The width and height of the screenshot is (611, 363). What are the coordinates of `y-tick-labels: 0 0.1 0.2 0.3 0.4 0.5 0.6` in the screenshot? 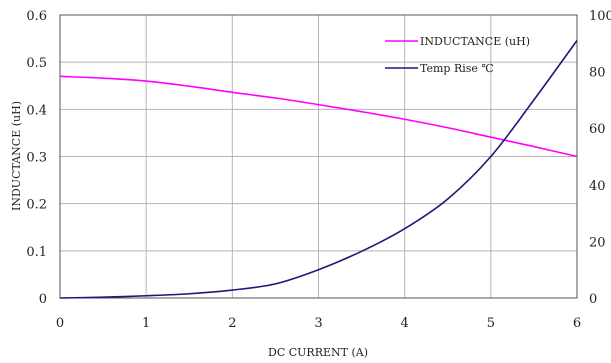 It's located at (36, 158).